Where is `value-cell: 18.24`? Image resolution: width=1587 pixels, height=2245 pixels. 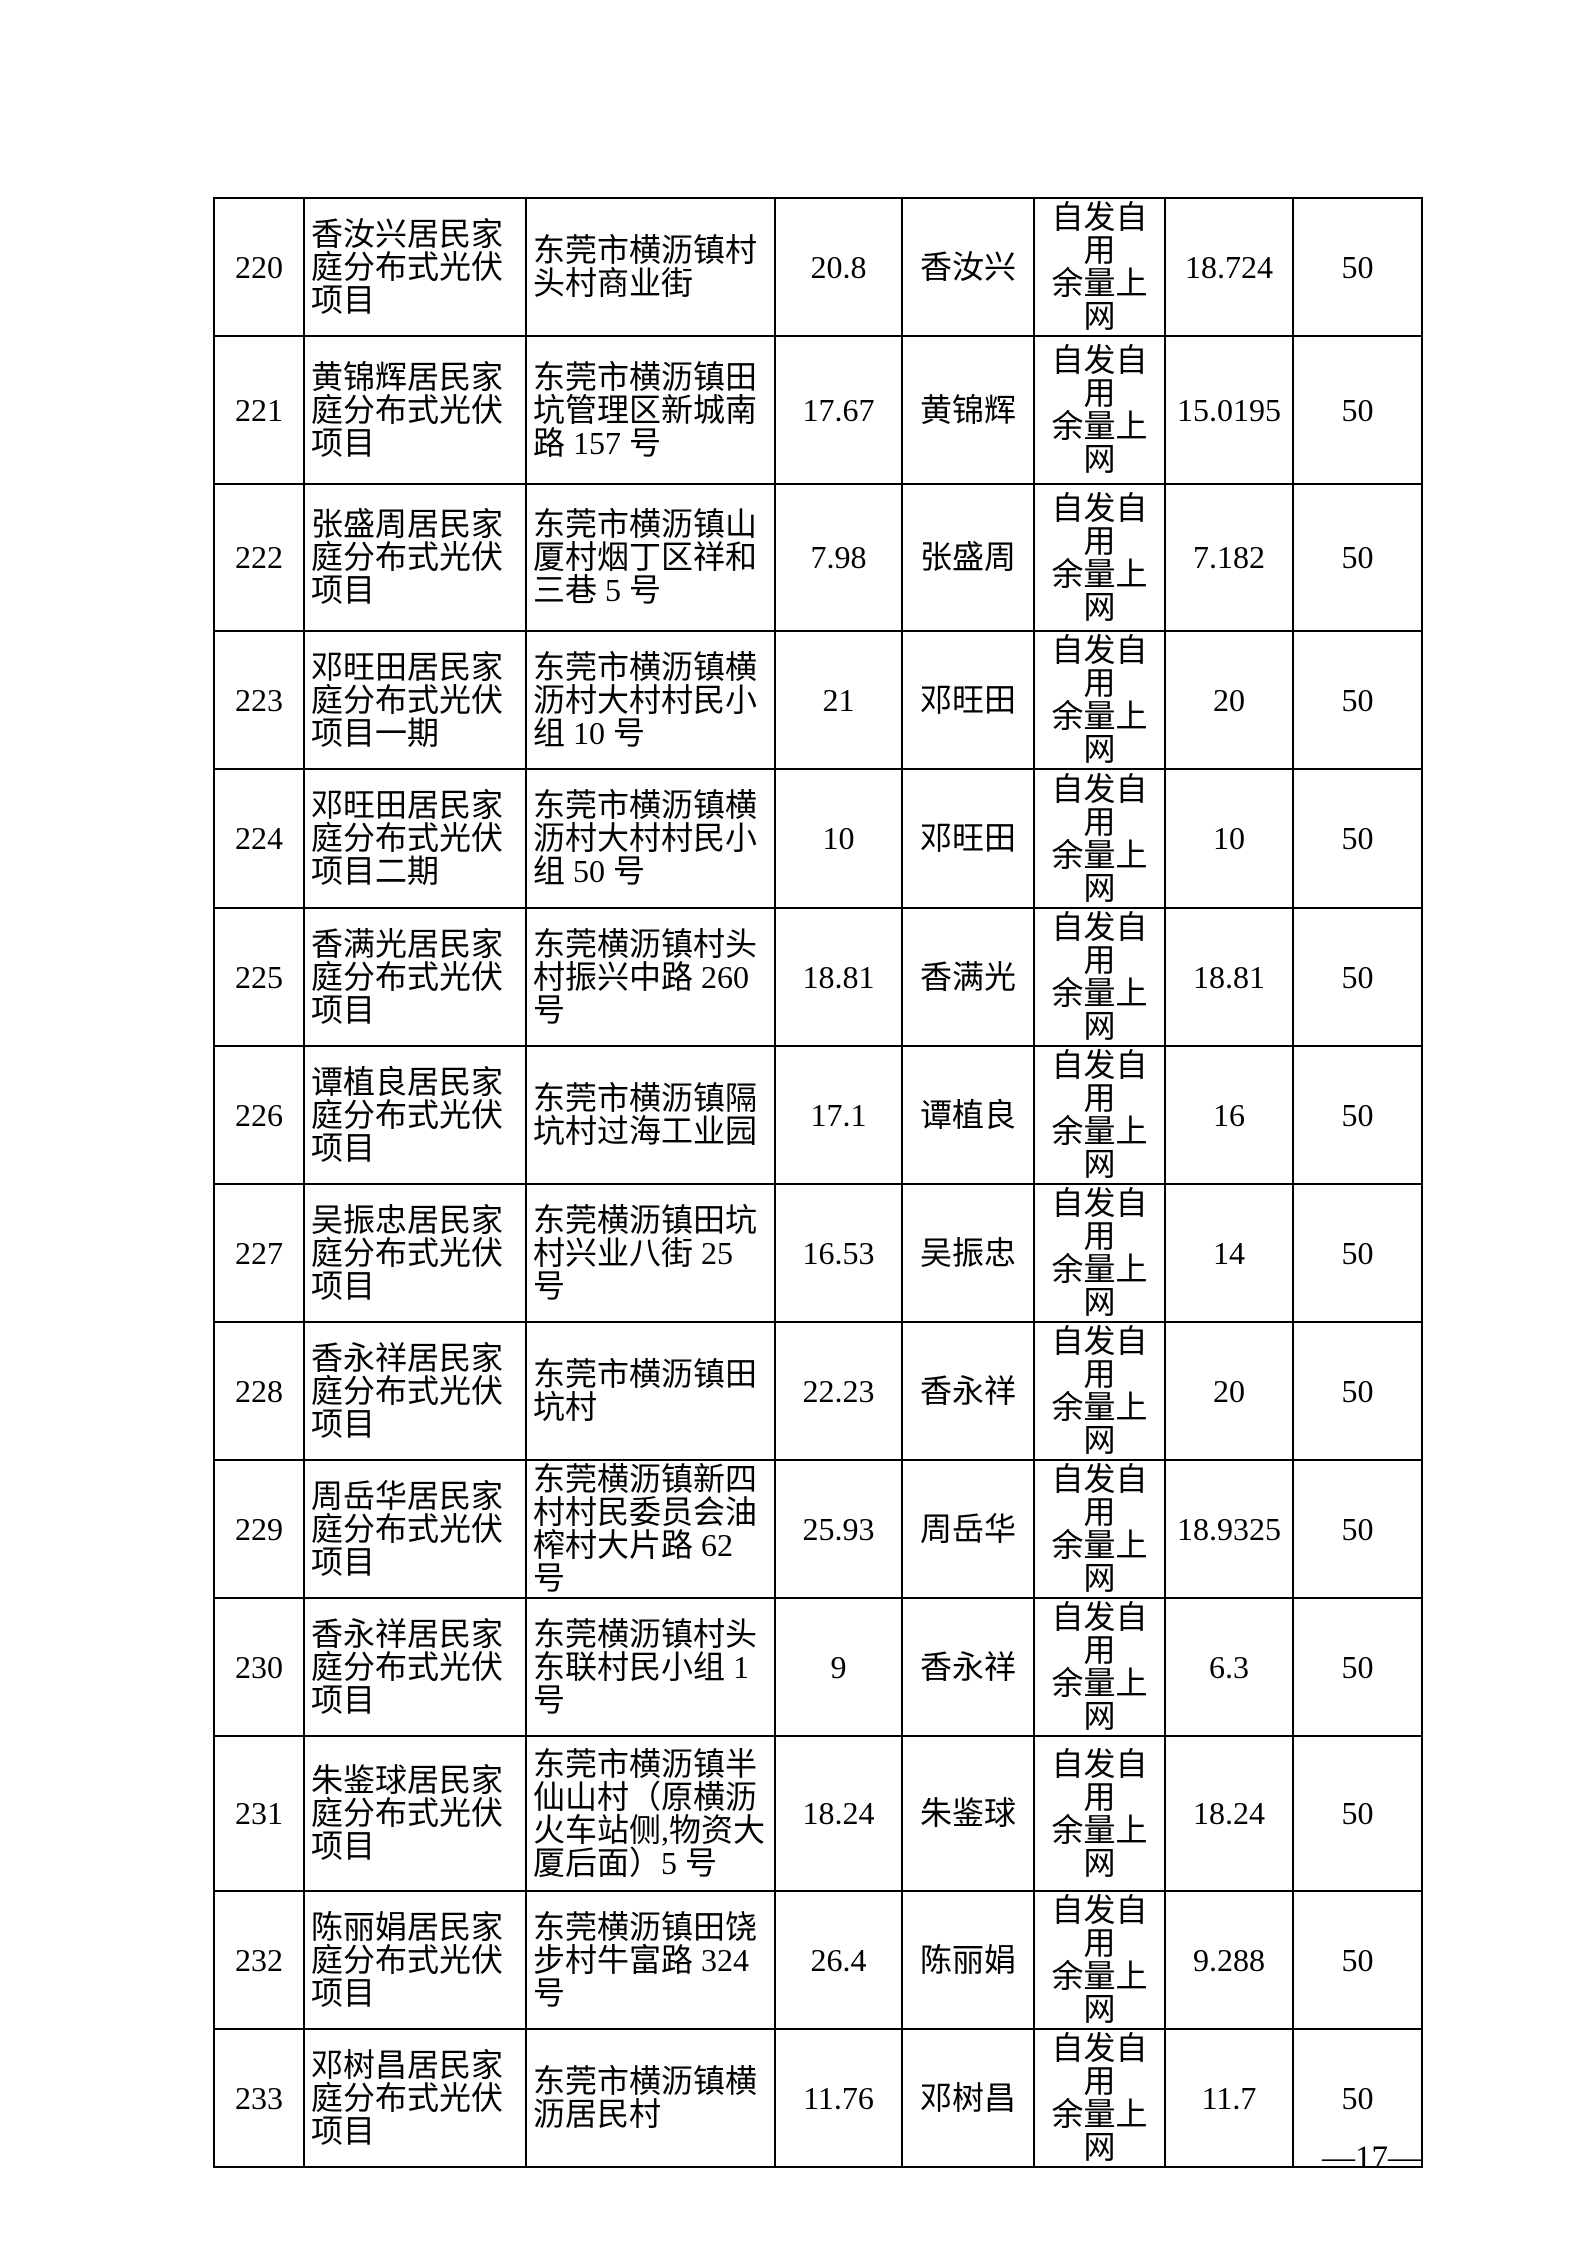 value-cell: 18.24 is located at coordinates (1229, 1813).